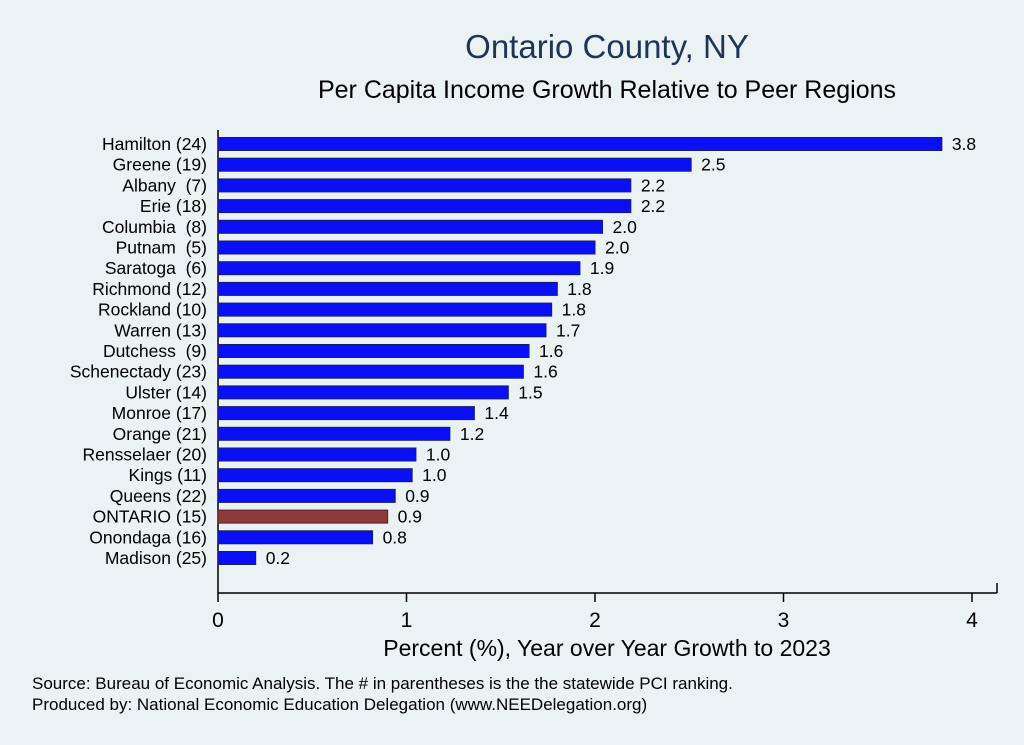 The height and width of the screenshot is (745, 1024). Describe the element at coordinates (417, 496) in the screenshot. I see `value-label-queens-22: 0.9` at that location.